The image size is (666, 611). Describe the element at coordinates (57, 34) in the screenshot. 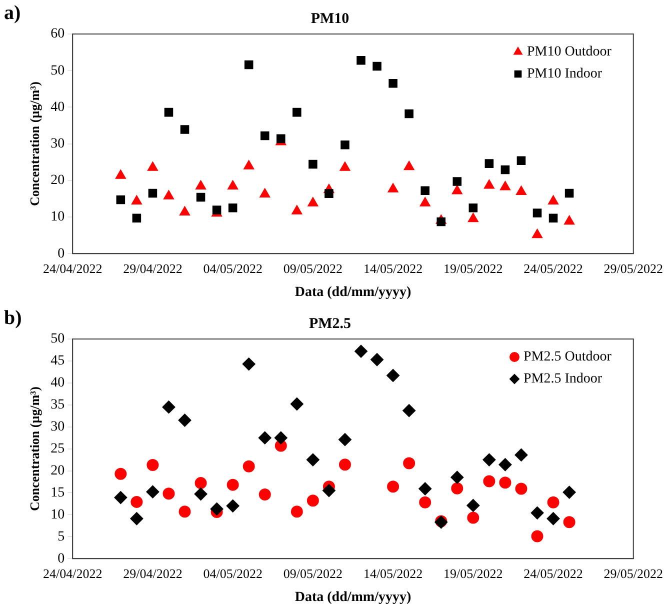

I see `y-tick-label: 60` at that location.